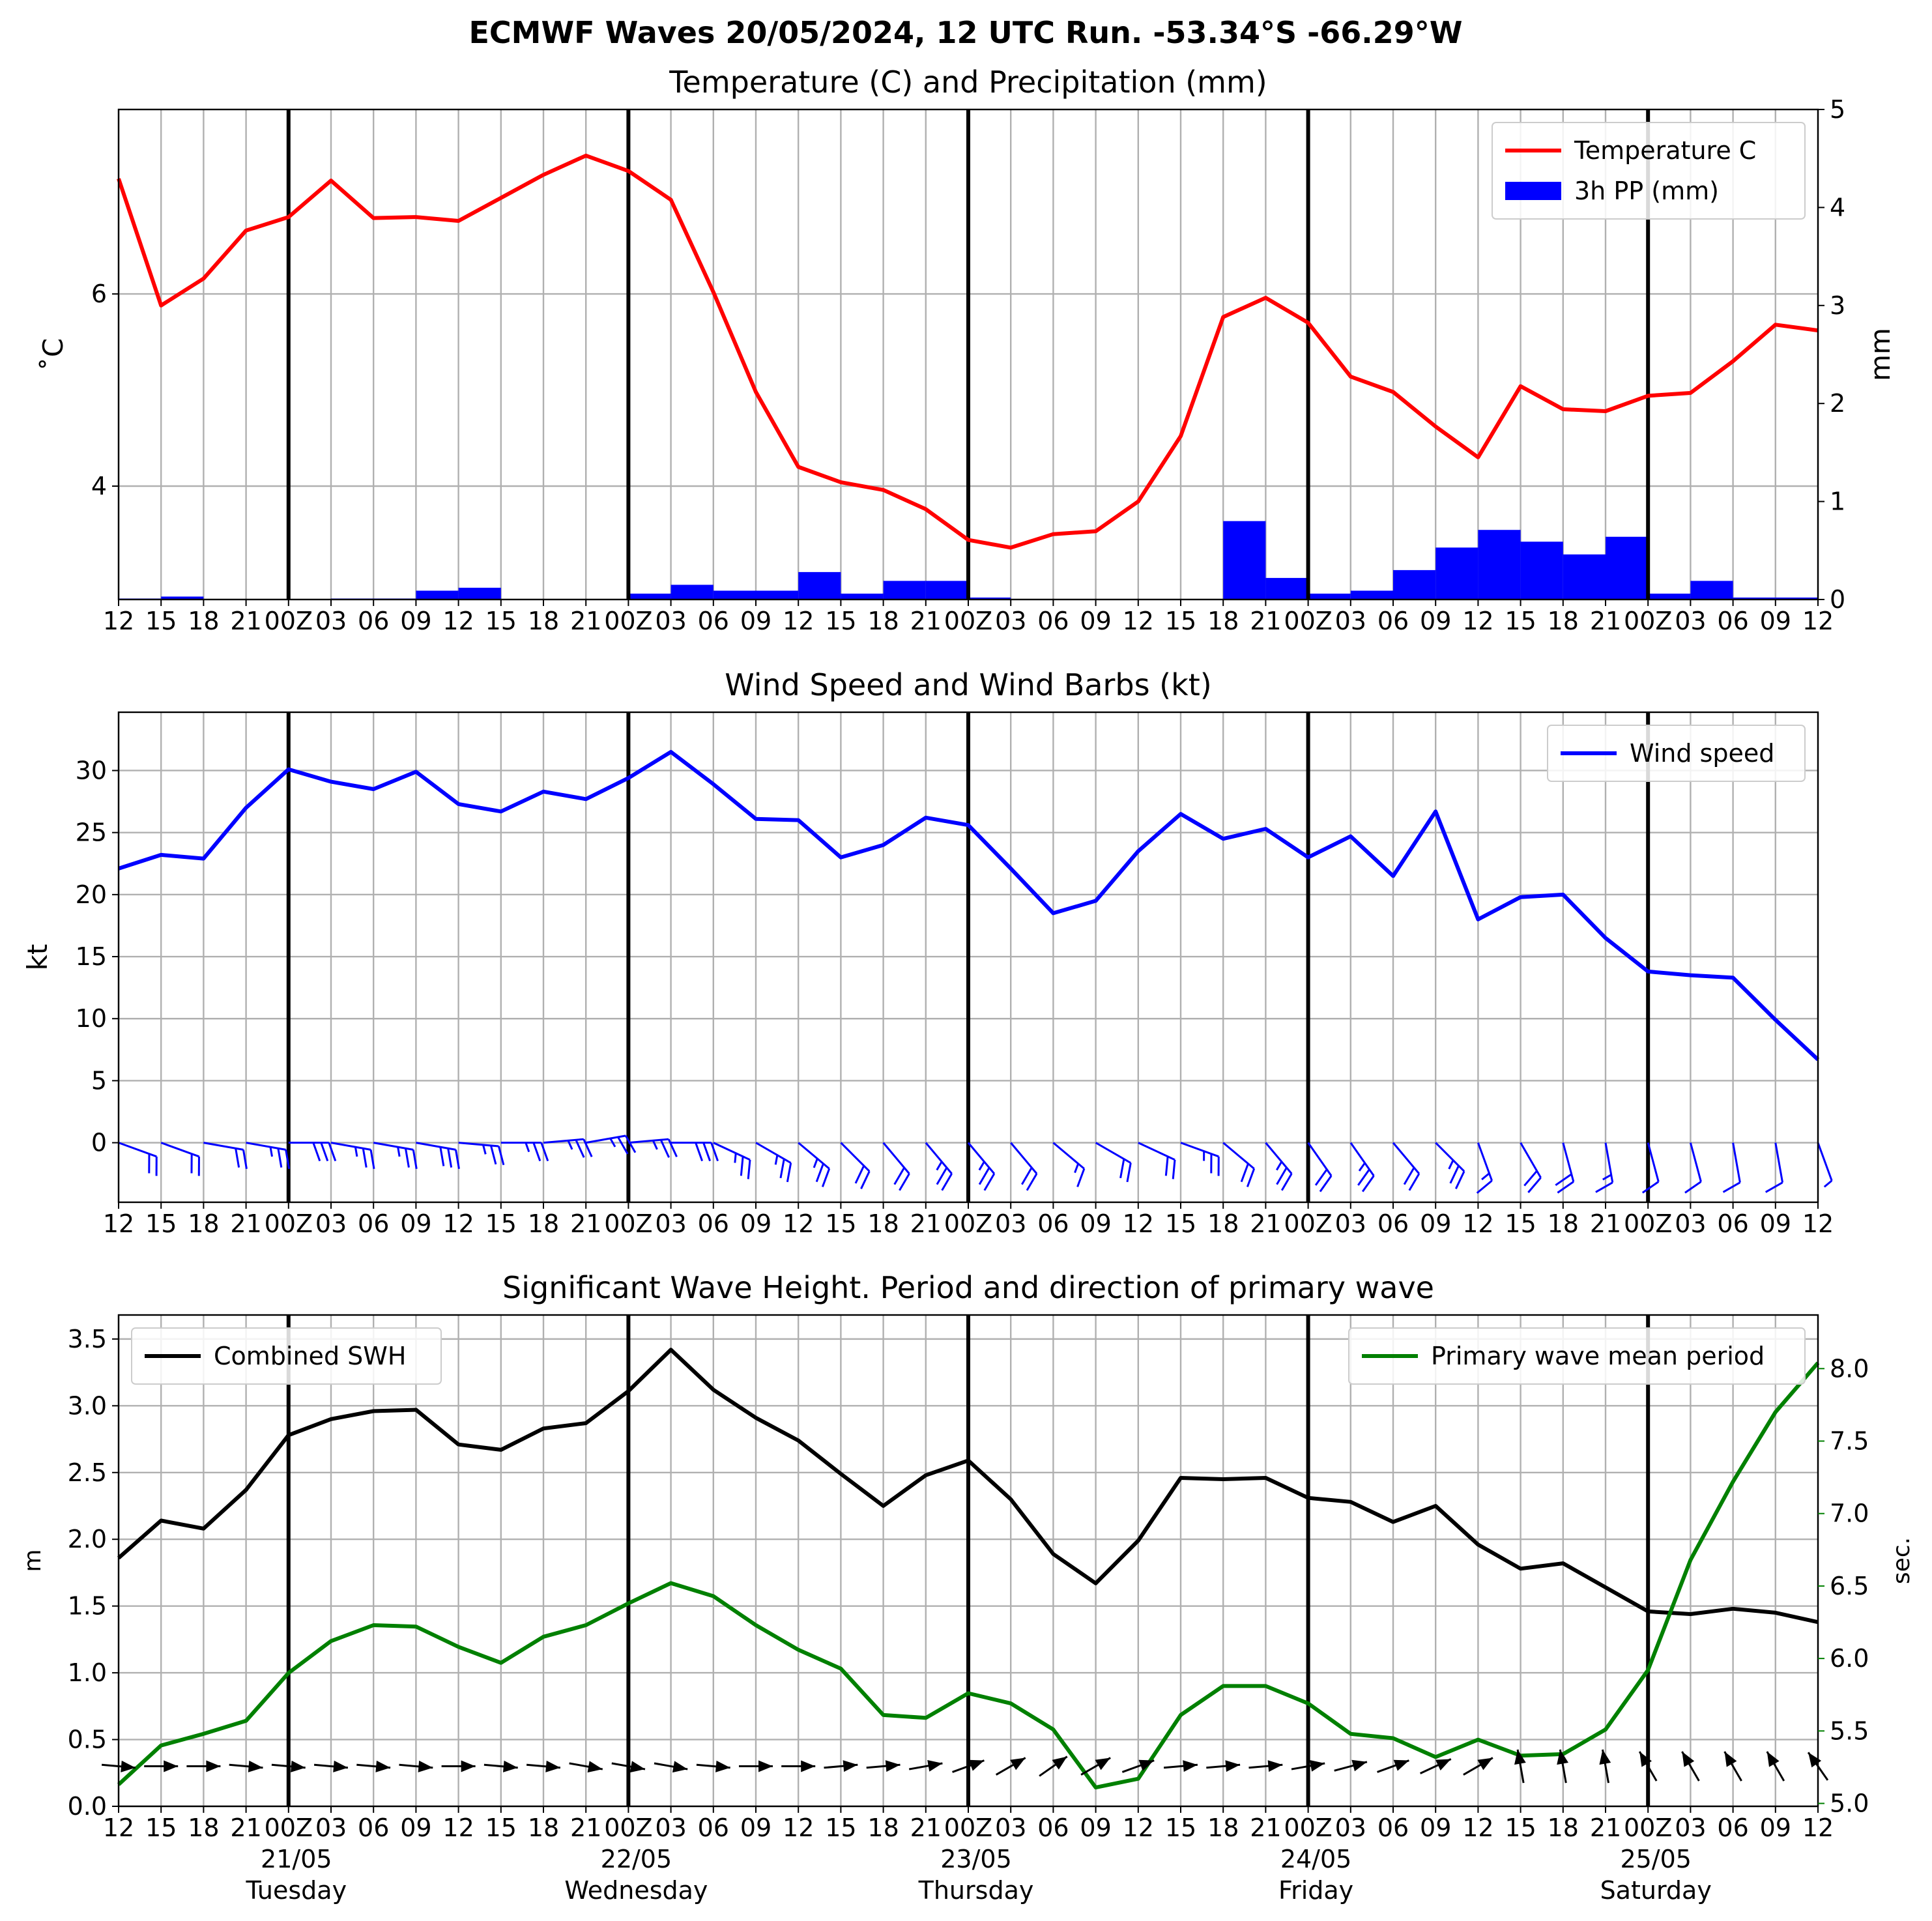  Describe the element at coordinates (1849, 1730) in the screenshot. I see `y2-tick-label: 5.5` at that location.